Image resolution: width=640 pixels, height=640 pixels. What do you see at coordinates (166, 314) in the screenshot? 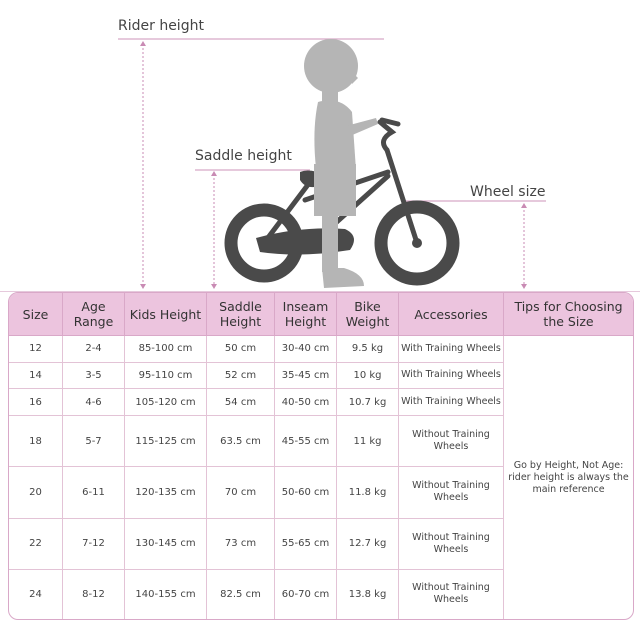
I see `header-kids-height: Kids Height` at bounding box center [166, 314].